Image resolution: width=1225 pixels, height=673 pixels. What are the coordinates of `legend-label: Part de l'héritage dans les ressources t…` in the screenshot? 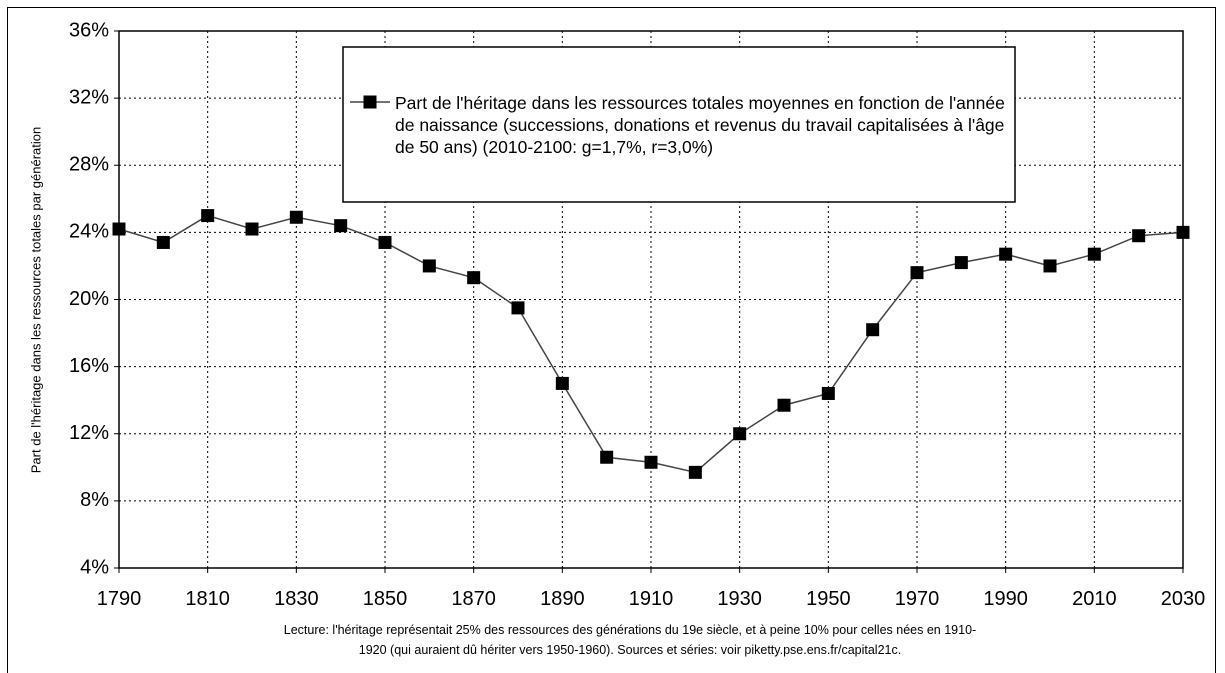 It's located at (700, 125).